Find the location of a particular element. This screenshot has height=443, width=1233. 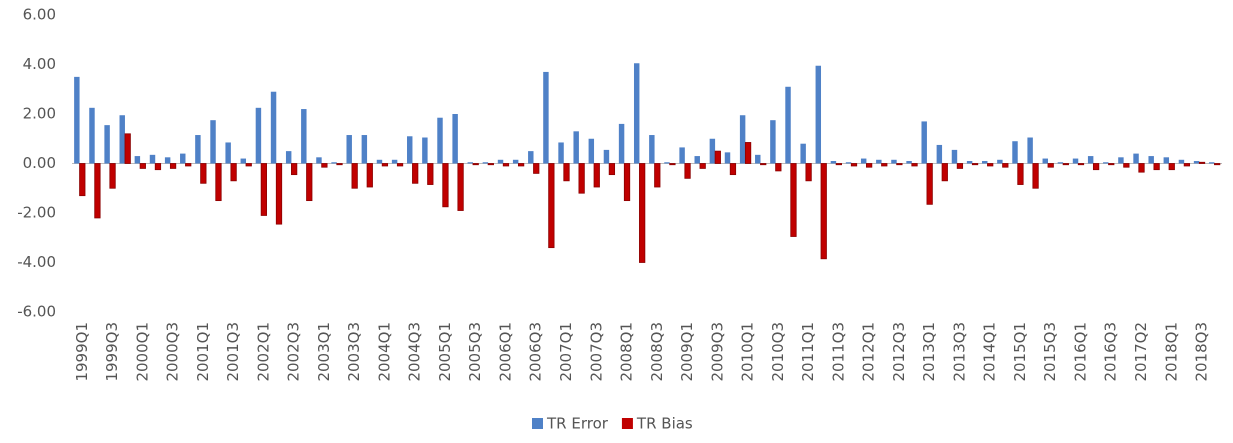

x-tick-label: 2003Q3 is located at coordinates (354, 352).